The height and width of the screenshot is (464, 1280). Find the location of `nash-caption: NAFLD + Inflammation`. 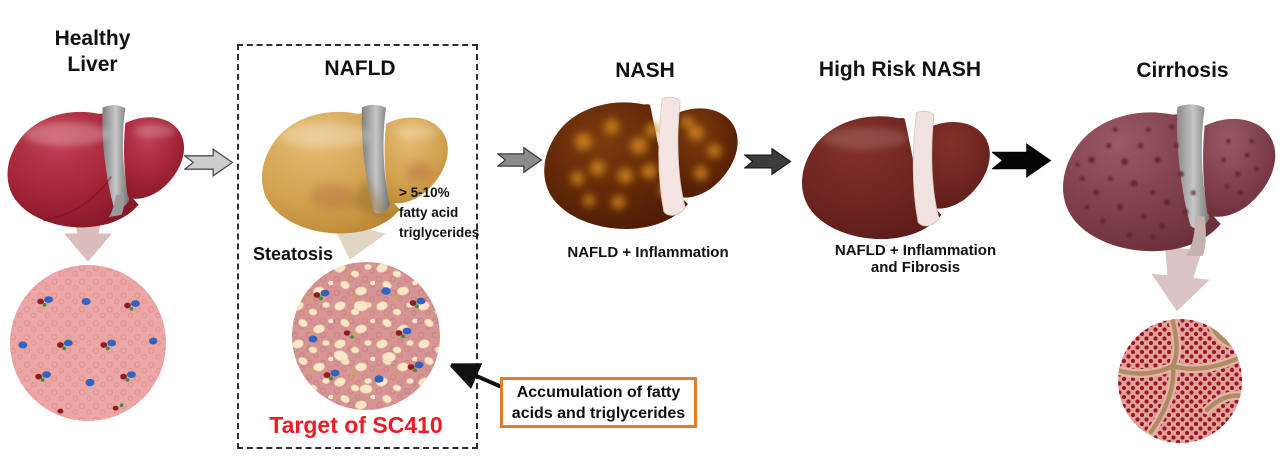

nash-caption: NAFLD + Inflammation is located at coordinates (648, 252).